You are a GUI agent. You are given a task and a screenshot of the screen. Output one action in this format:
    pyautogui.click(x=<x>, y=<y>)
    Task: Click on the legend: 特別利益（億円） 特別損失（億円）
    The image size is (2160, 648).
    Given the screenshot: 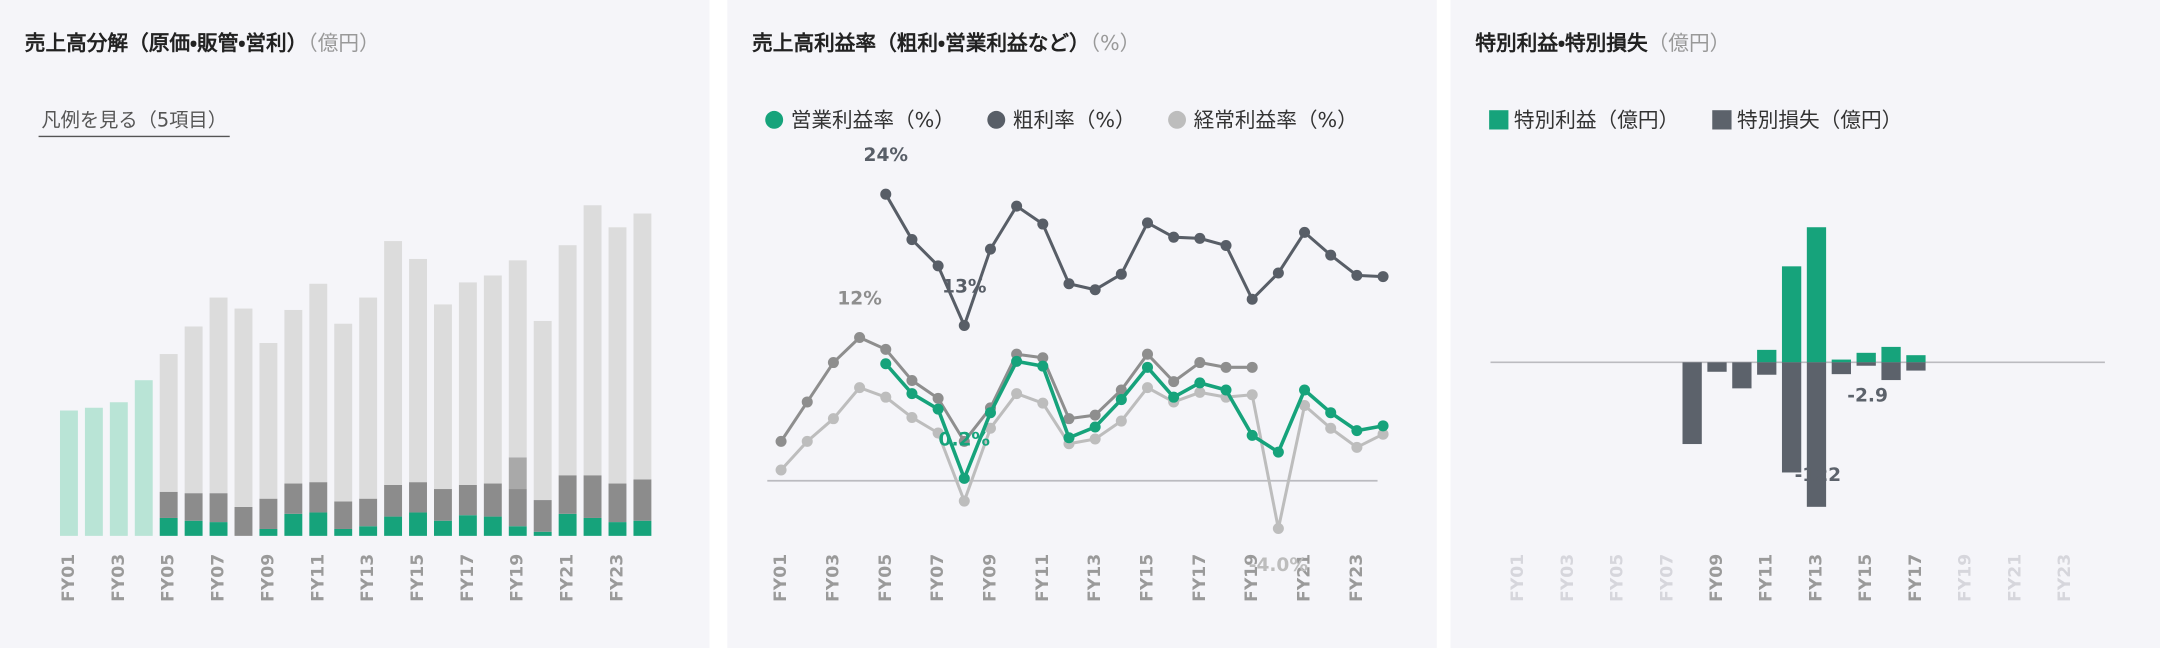 What is the action you would take?
    pyautogui.click(x=1695, y=120)
    